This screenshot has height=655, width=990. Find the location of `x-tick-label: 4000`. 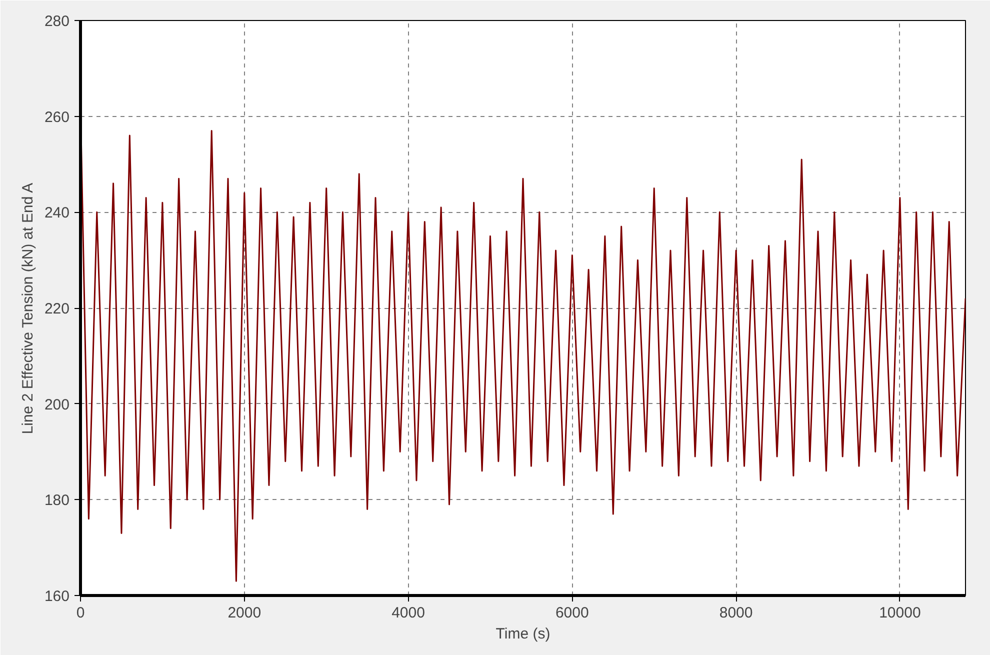

x-tick-label: 4000 is located at coordinates (408, 613).